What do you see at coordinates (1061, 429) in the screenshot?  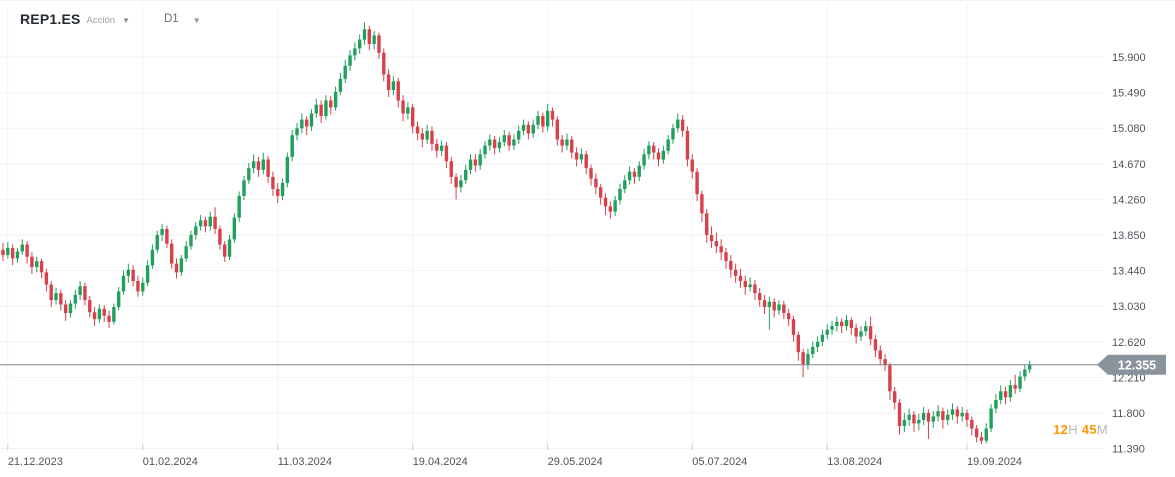 I see `countdown-hours: 12` at bounding box center [1061, 429].